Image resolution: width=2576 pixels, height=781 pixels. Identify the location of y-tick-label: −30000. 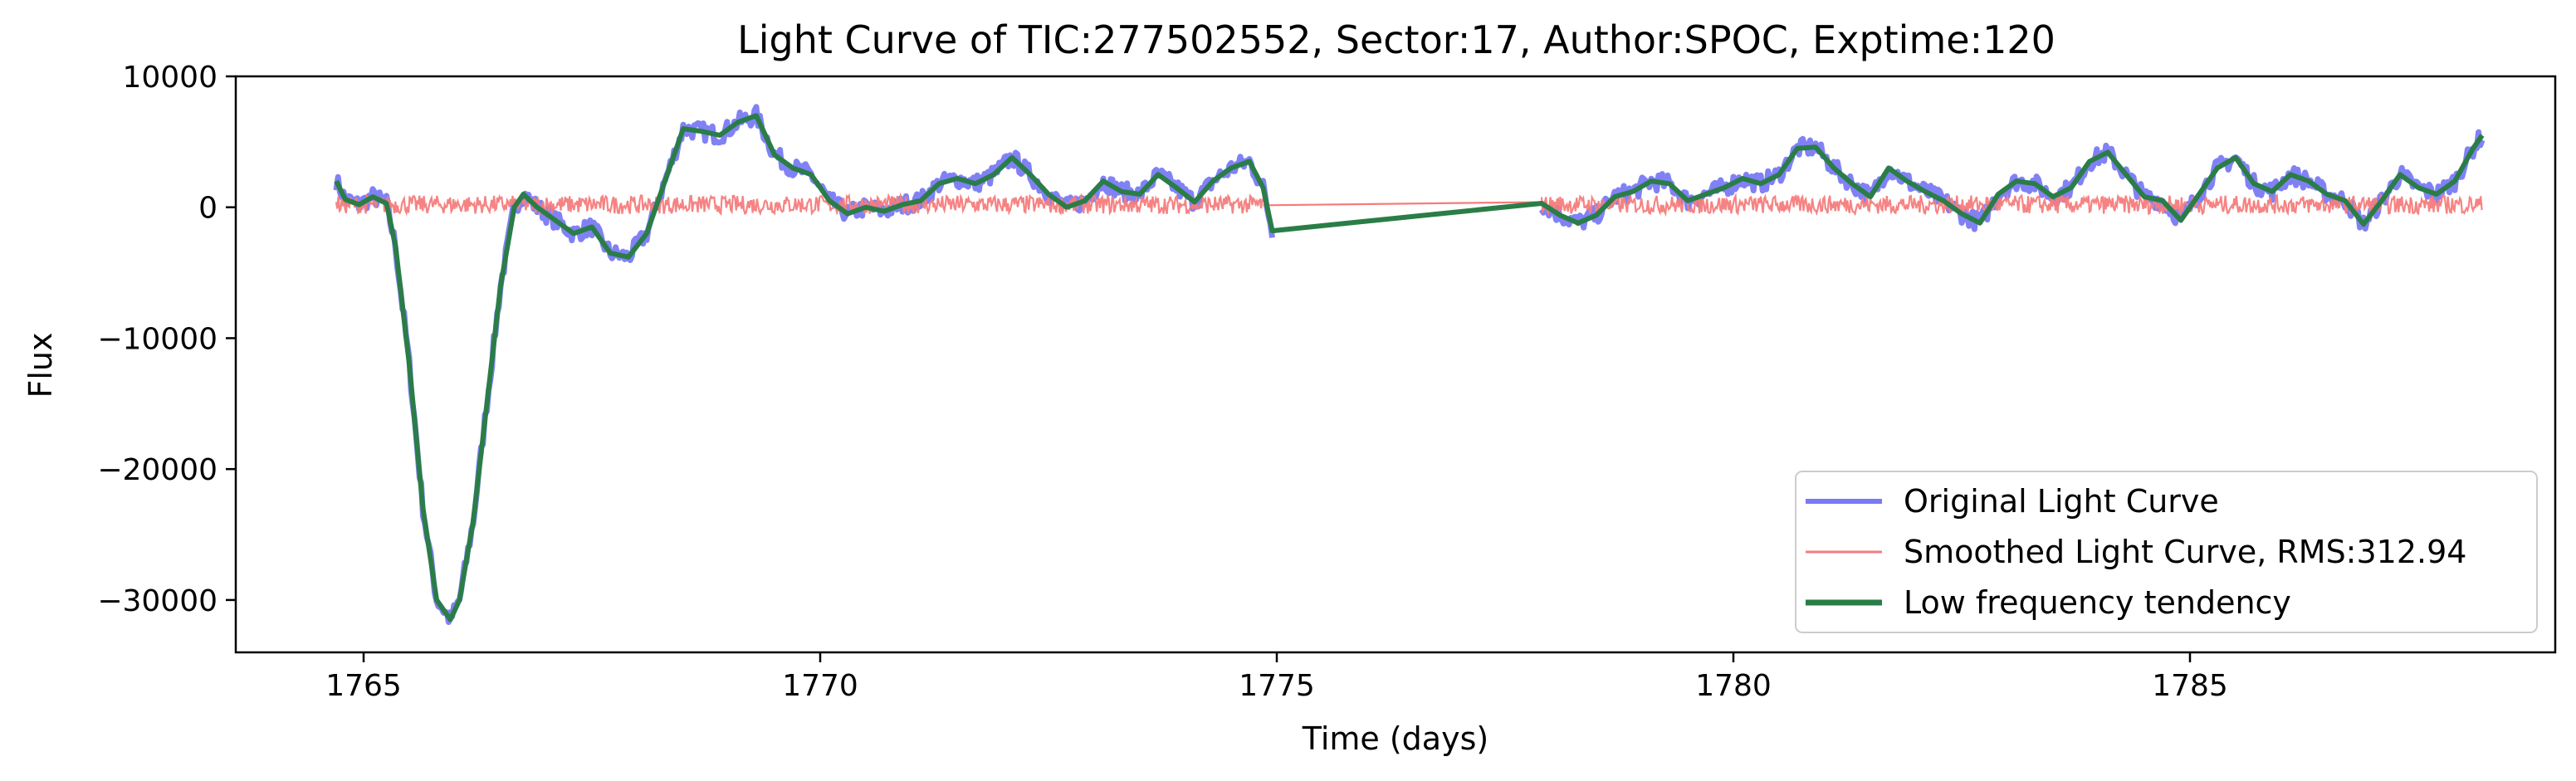
(157, 601).